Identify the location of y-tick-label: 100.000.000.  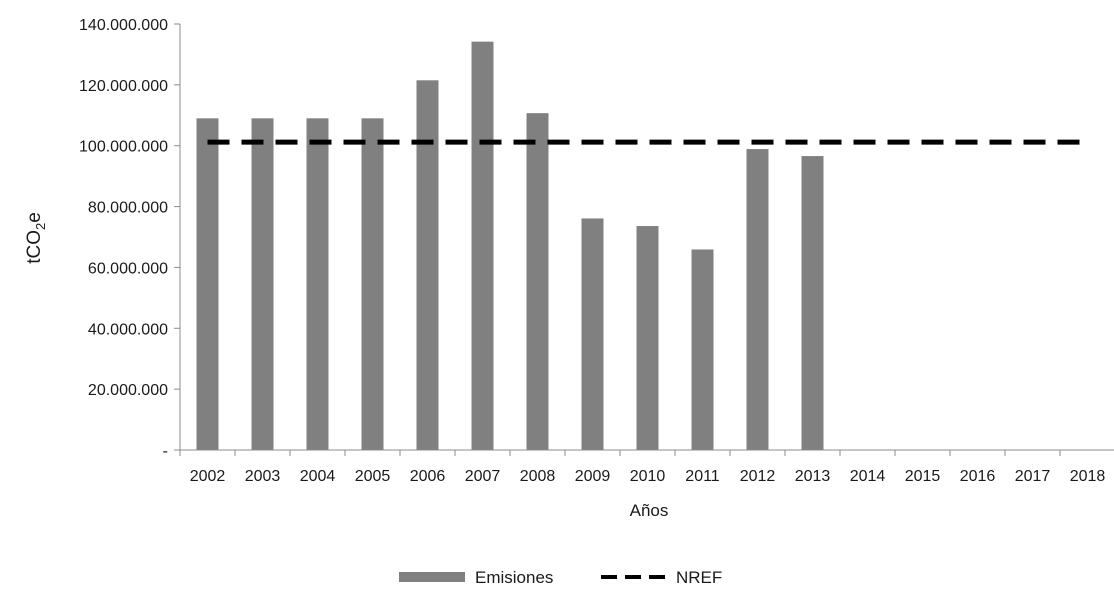
(123, 147).